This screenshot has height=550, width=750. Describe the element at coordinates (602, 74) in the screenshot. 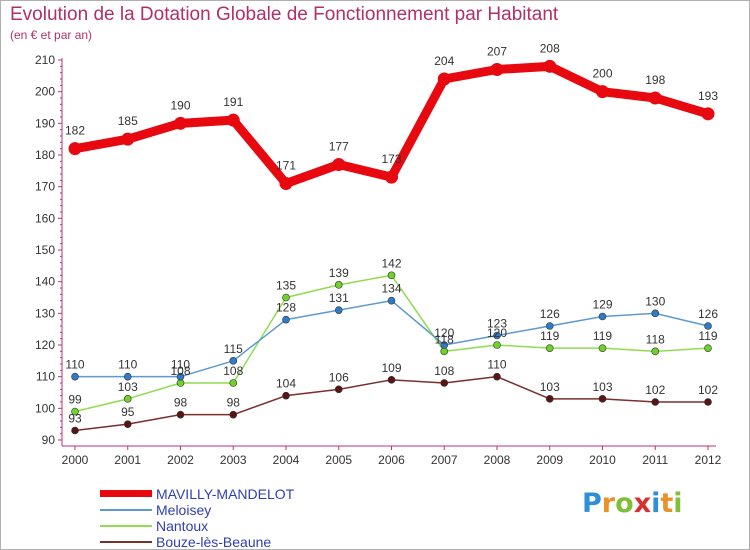

I see `data-label: 200` at that location.